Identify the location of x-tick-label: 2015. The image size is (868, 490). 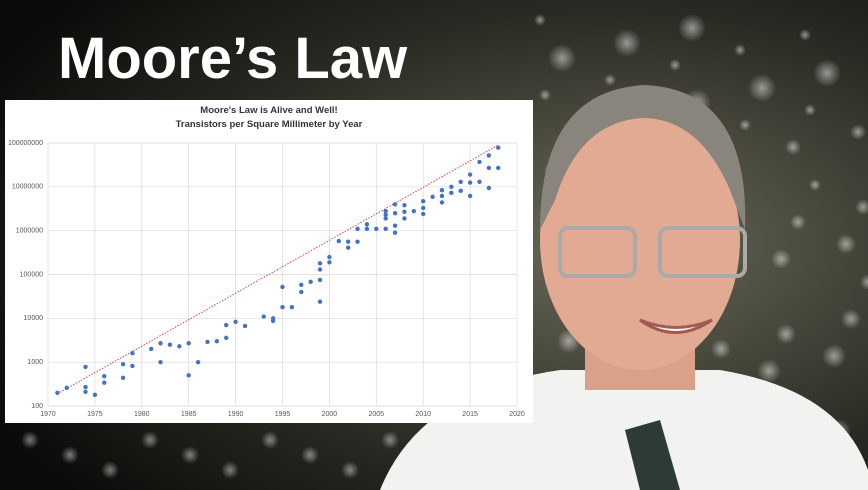
(470, 414).